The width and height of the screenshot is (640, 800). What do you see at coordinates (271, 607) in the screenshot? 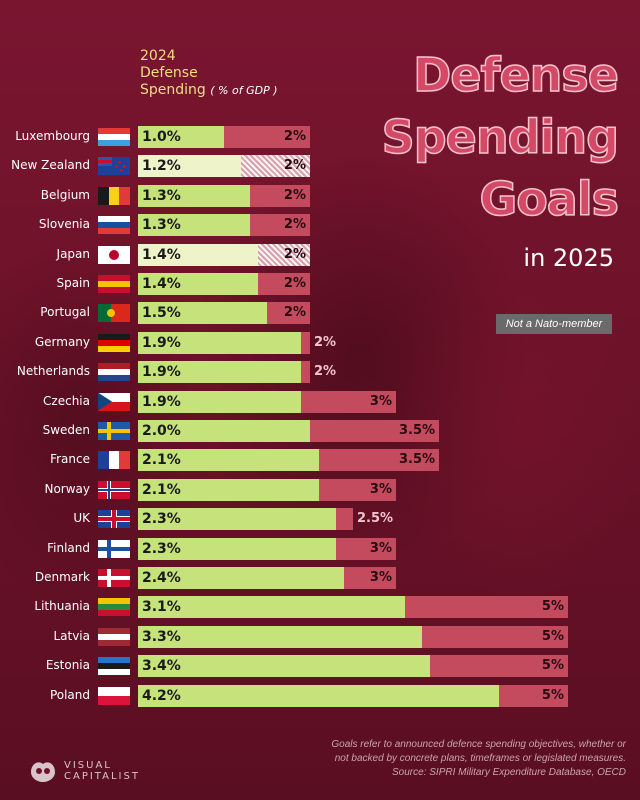
I see `current-bar-lithuania` at bounding box center [271, 607].